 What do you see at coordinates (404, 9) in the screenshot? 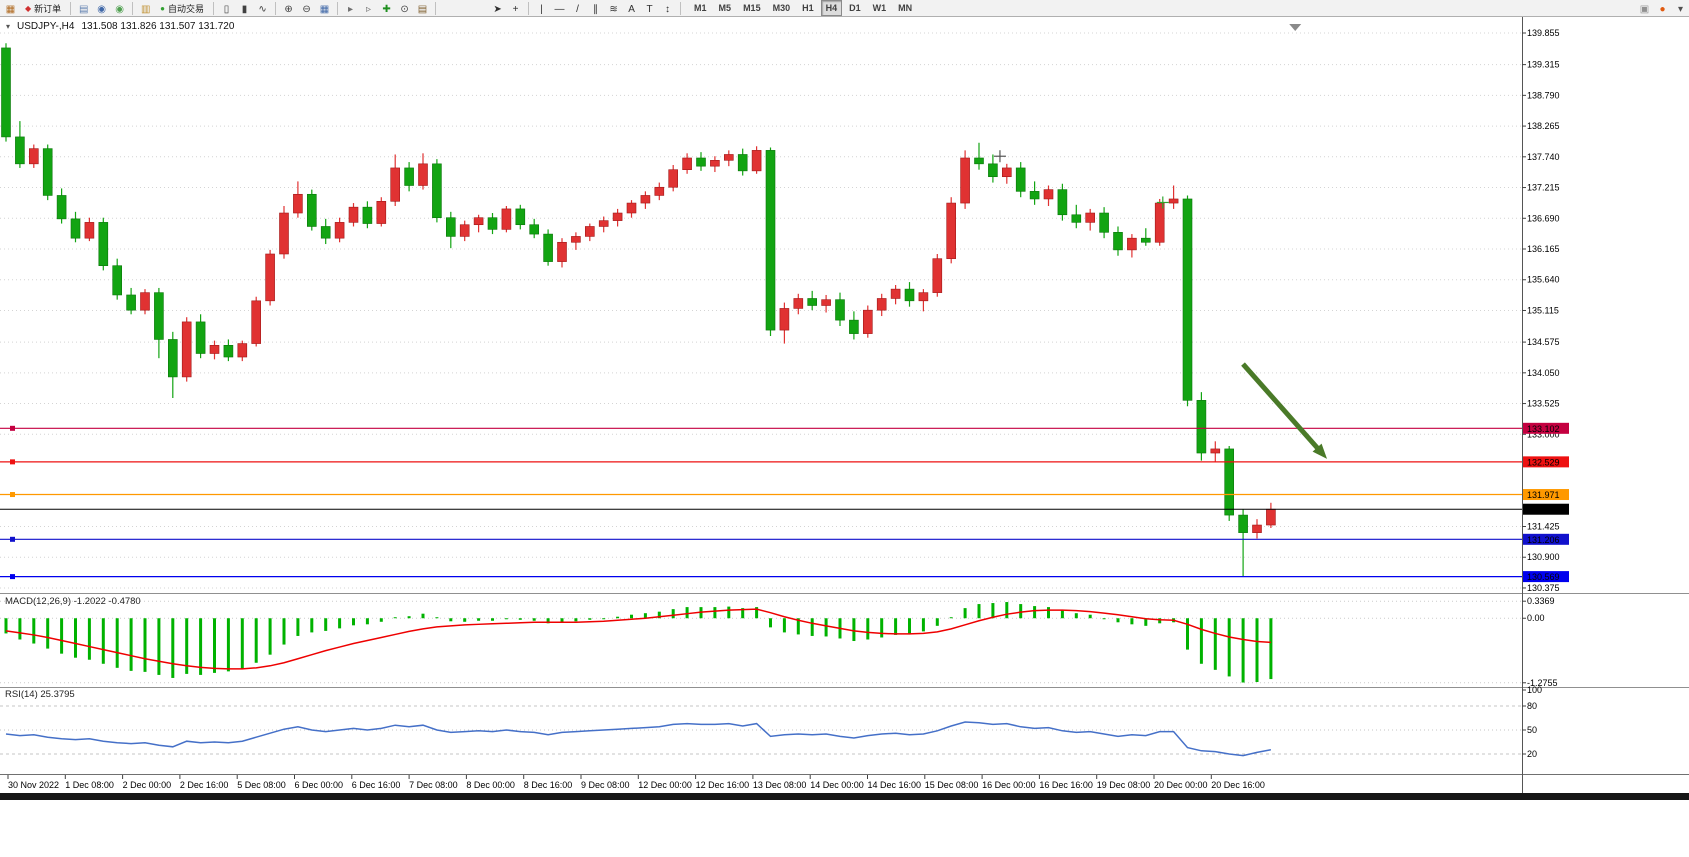
I see `period-selector-icon: ⊙` at bounding box center [404, 9].